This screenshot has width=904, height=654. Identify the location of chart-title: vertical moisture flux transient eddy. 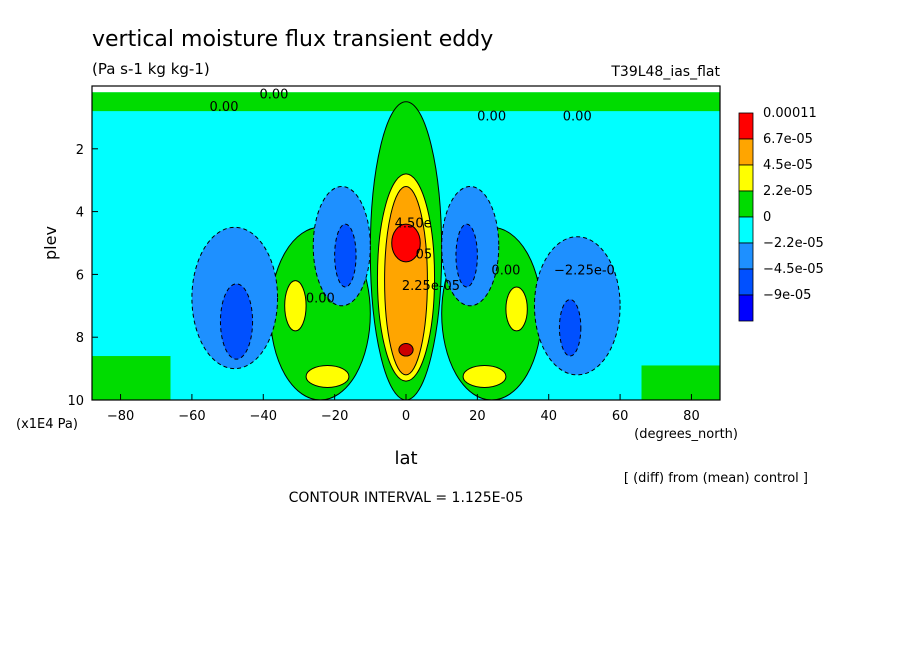
(292, 39).